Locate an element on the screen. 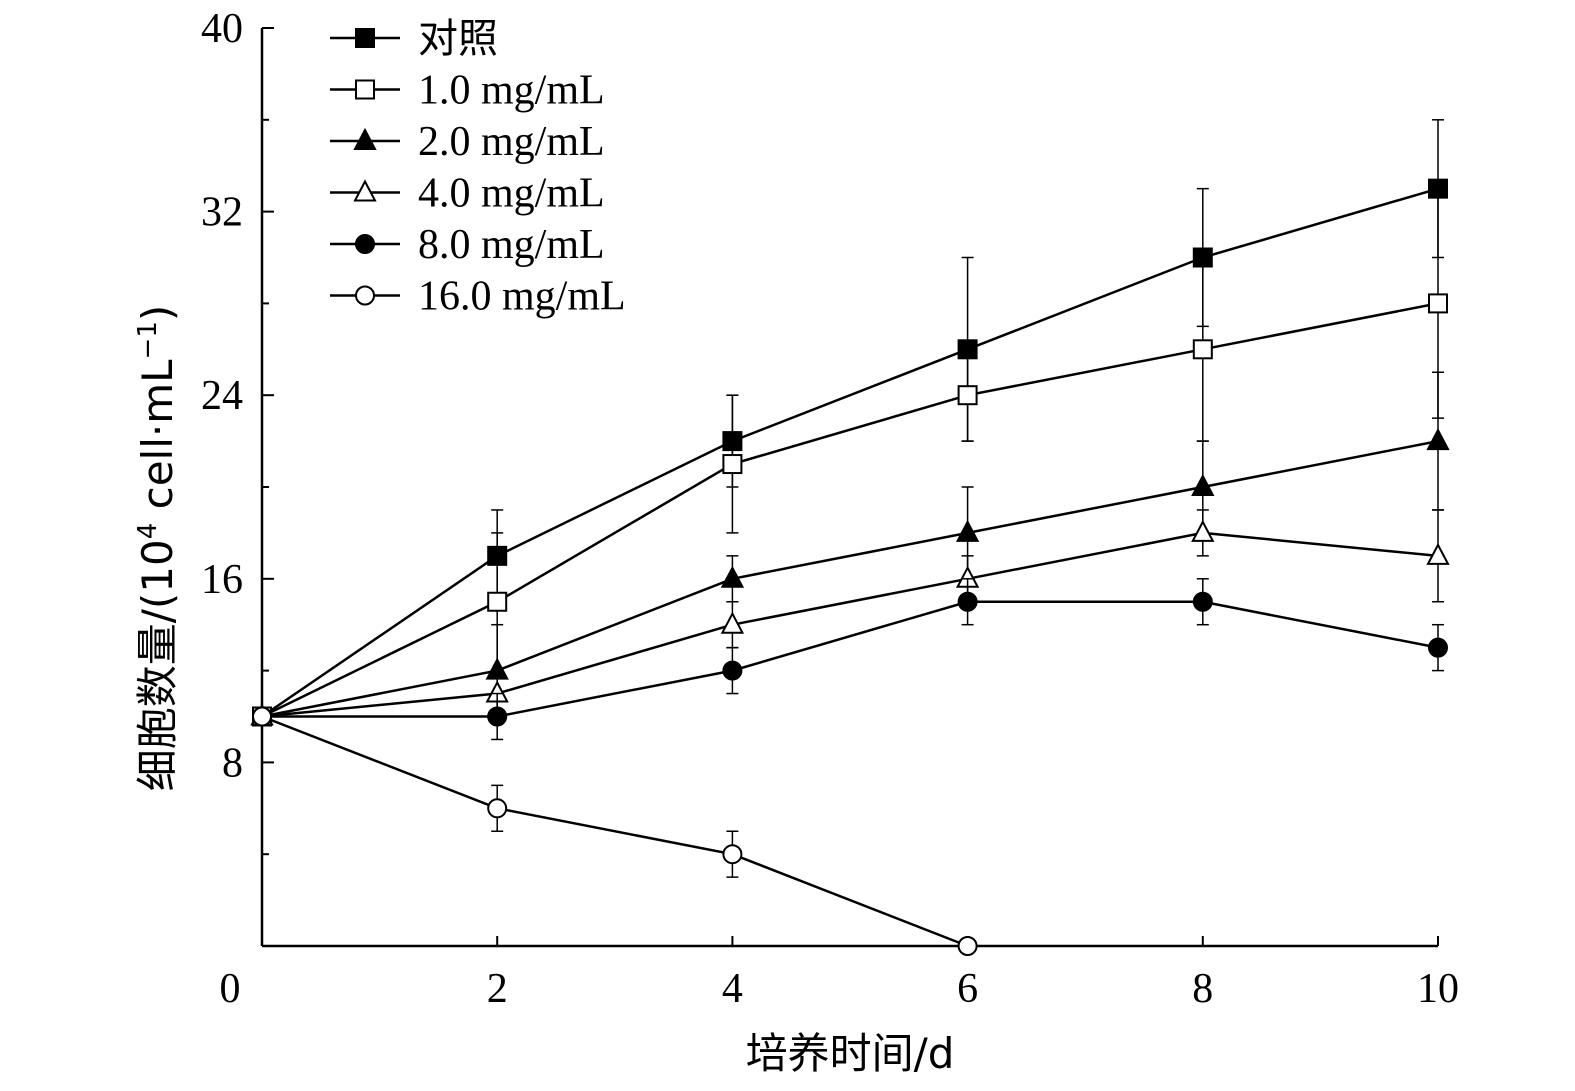 This screenshot has height=1091, width=1575. y-tick-label: 24 is located at coordinates (222, 396).